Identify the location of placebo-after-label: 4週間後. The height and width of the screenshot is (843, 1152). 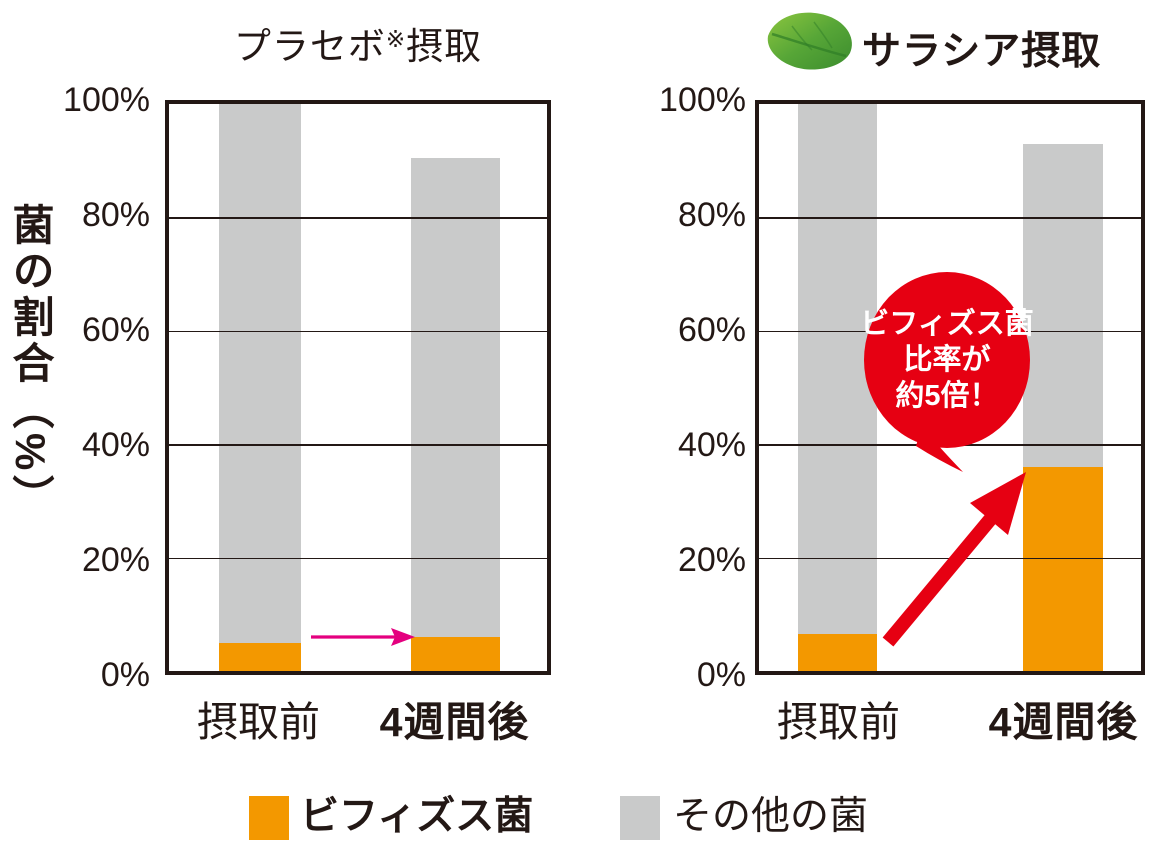
(454, 722).